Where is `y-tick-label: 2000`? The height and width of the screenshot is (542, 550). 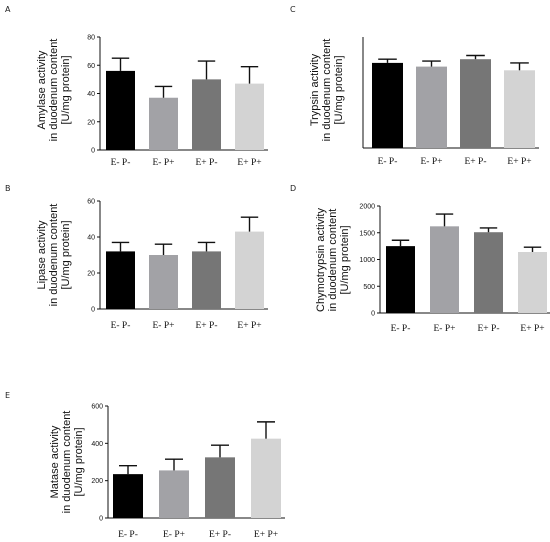
y-tick-label: 2000 is located at coordinates (367, 207).